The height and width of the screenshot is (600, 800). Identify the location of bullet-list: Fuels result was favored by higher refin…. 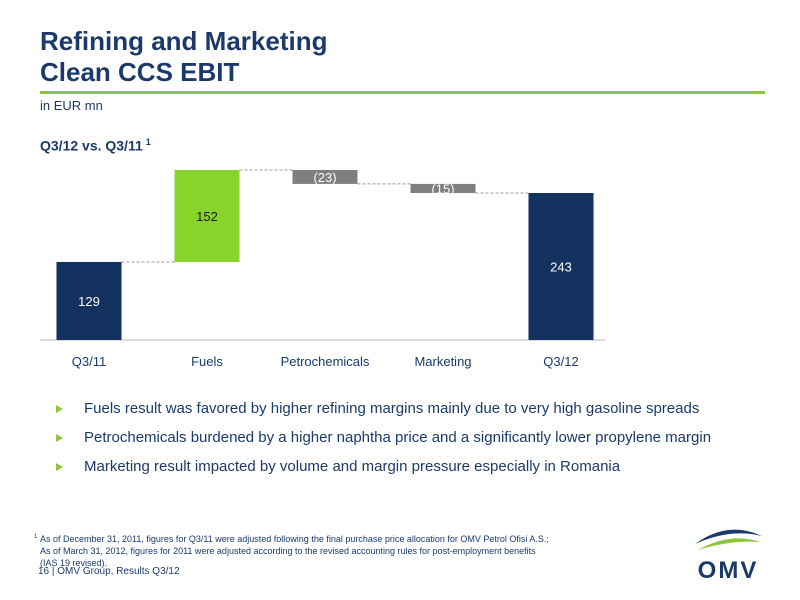
(396, 443).